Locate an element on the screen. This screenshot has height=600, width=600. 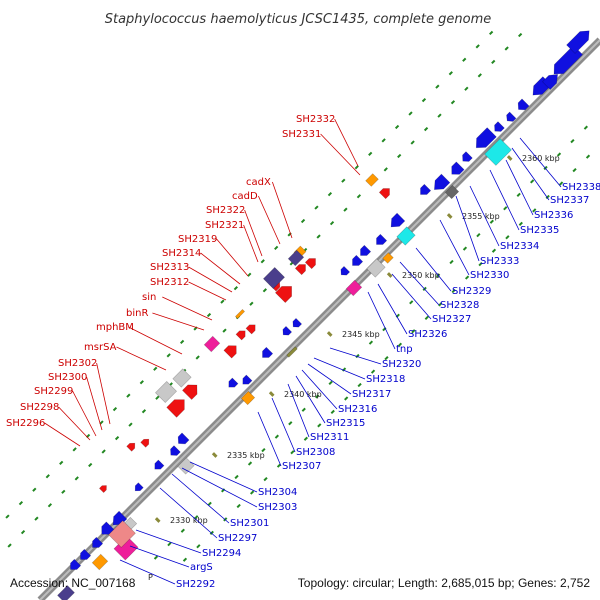
gene-label-SH2330: SH2330 is located at coordinates (489, 275).